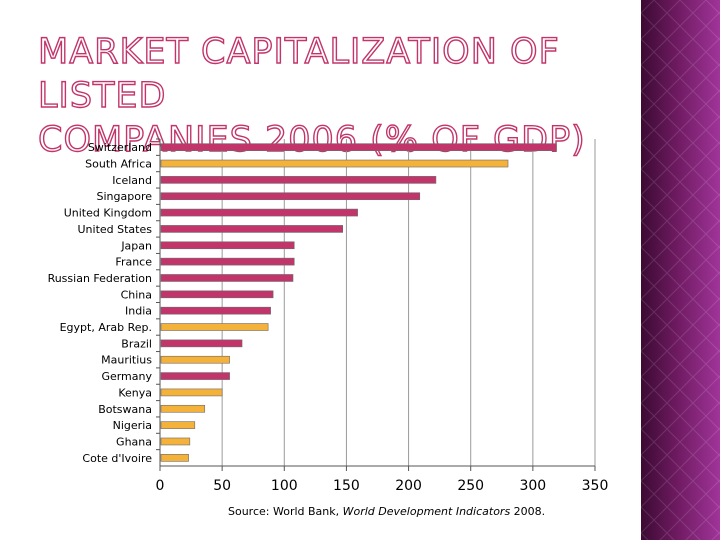  What do you see at coordinates (195, 376) in the screenshot?
I see `bar-germany` at bounding box center [195, 376].